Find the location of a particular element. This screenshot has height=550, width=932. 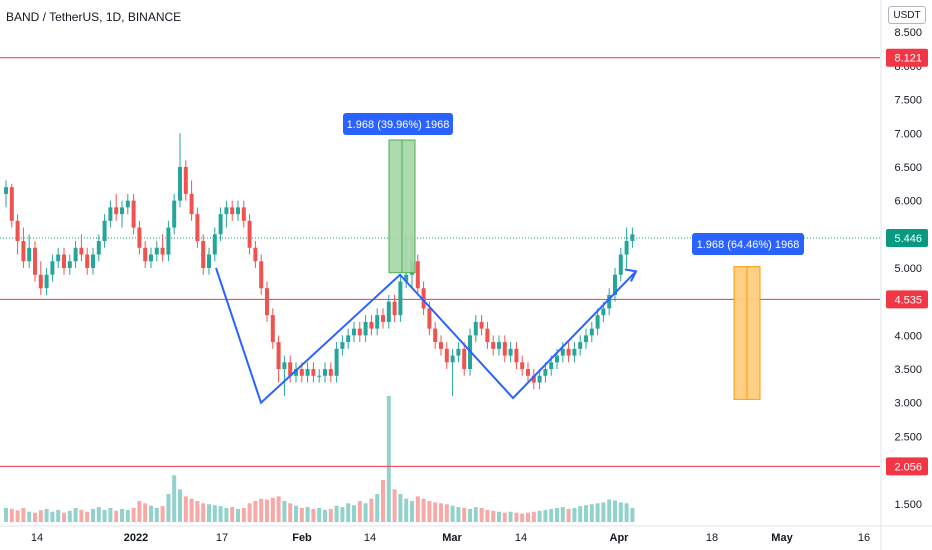

time-tick-label: 2022 is located at coordinates (136, 538).